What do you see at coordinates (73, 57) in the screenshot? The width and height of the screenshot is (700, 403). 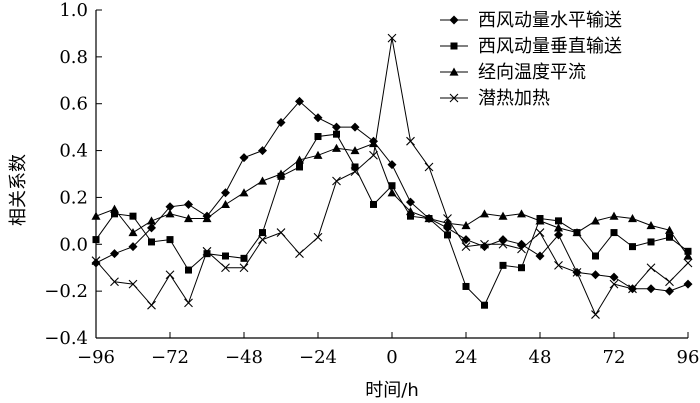 I see `y-tick-label: 0.8` at bounding box center [73, 57].